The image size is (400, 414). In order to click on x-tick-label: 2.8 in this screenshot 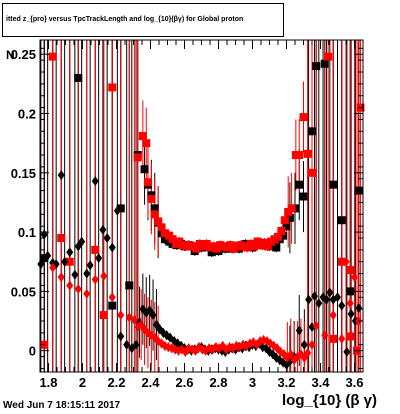, I will do `click(218, 382)`.